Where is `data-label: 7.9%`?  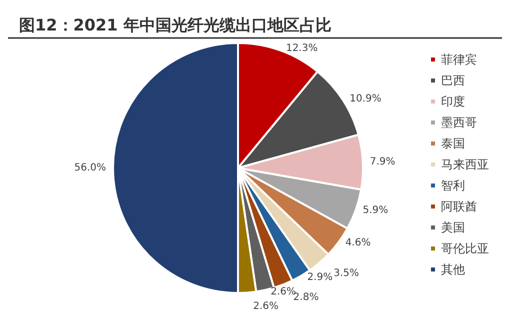
data-label: 7.9% is located at coordinates (383, 162).